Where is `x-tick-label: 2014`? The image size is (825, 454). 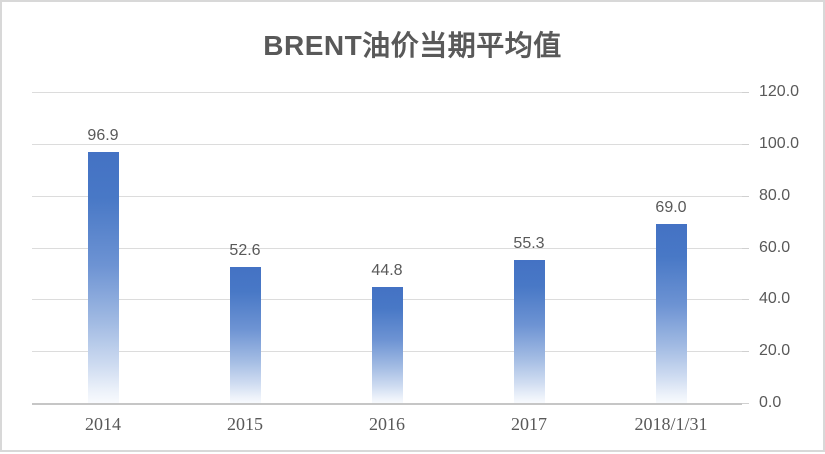
x-tick-label: 2014 is located at coordinates (103, 424).